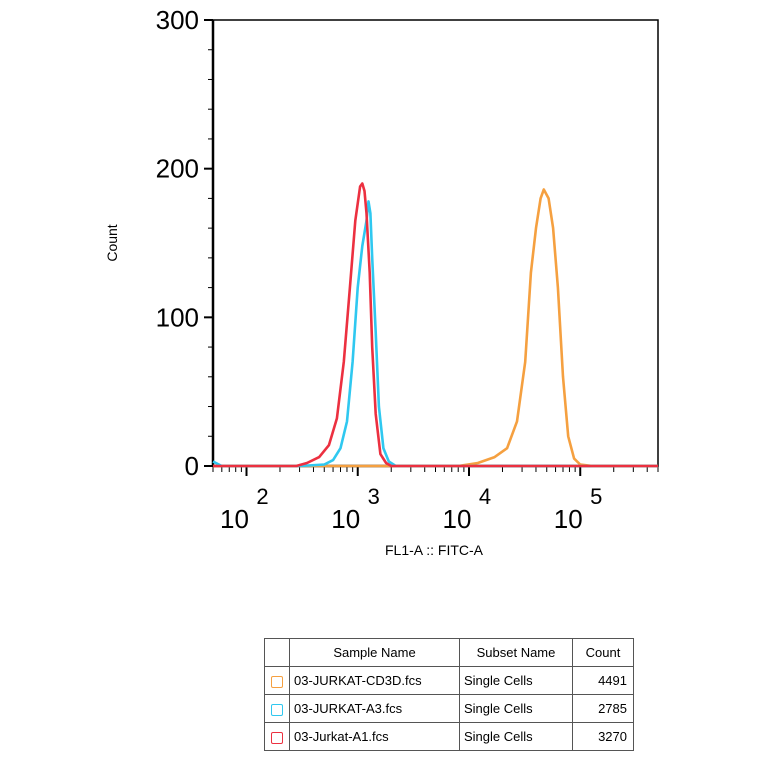  What do you see at coordinates (603, 652) in the screenshot?
I see `legend-header-count: Count` at bounding box center [603, 652].